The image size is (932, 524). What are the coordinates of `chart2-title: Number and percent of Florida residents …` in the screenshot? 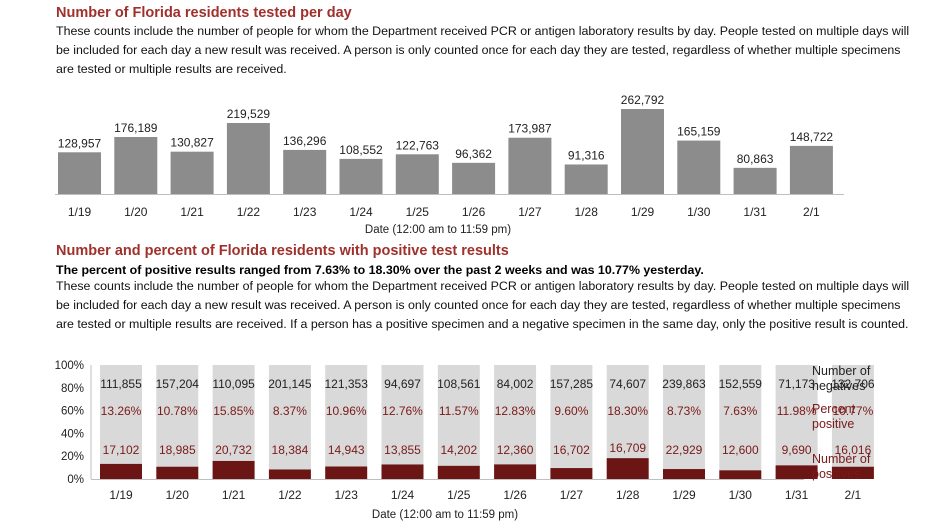 It's located at (282, 251).